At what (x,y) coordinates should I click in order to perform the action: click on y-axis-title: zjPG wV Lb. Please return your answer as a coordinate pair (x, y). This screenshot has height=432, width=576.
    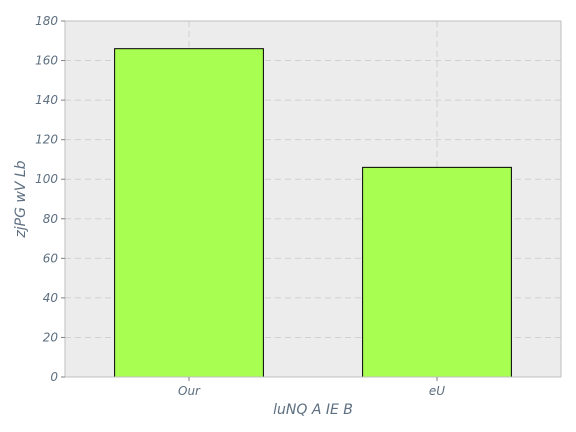
    Looking at the image, I should click on (21, 199).